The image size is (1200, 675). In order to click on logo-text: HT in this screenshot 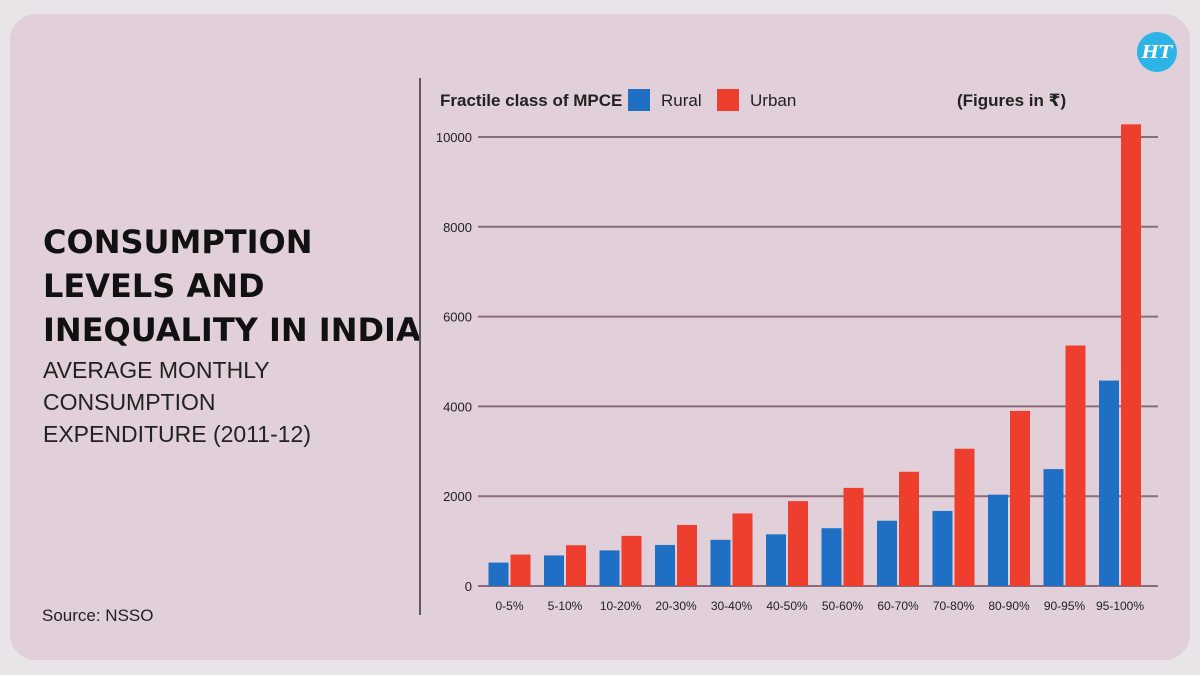, I will do `click(1157, 52)`.